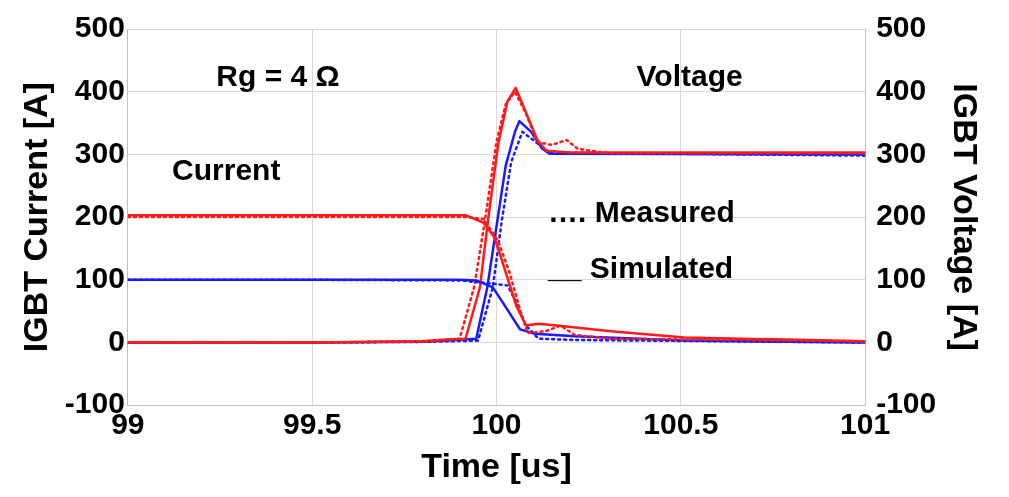 This screenshot has height=497, width=1009. Describe the element at coordinates (496, 464) in the screenshot. I see `x-axis-title: Time [us]` at that location.